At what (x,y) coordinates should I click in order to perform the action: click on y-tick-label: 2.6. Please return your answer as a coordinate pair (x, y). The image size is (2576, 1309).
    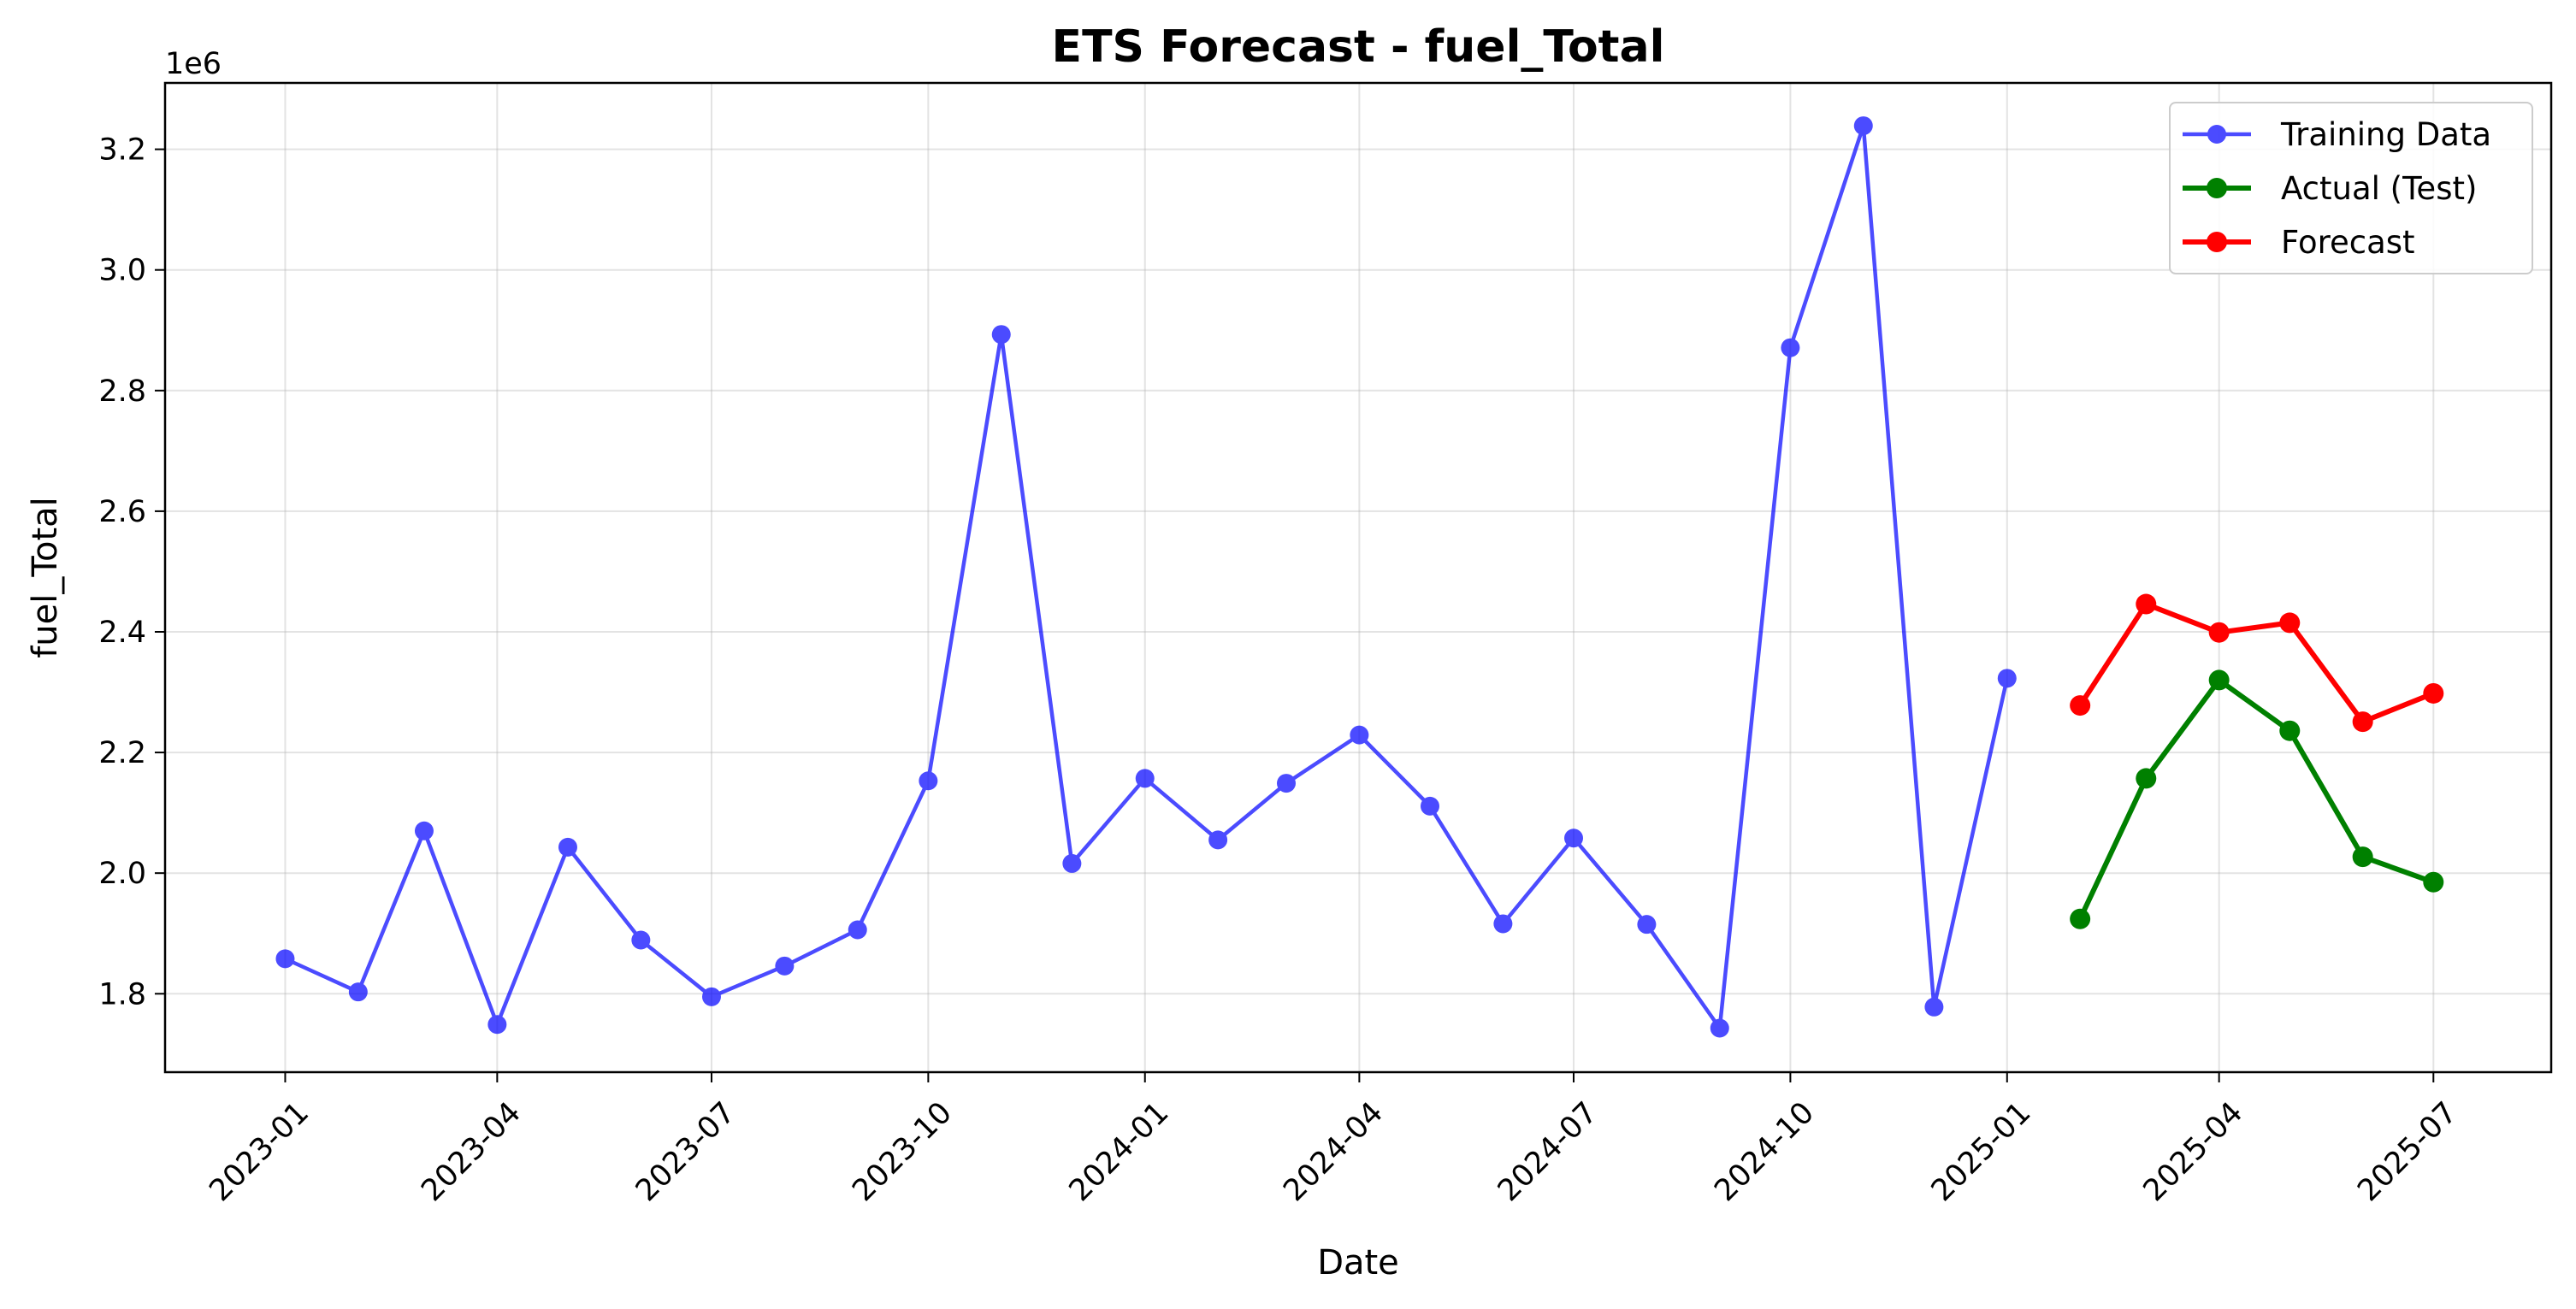
    Looking at the image, I should click on (122, 512).